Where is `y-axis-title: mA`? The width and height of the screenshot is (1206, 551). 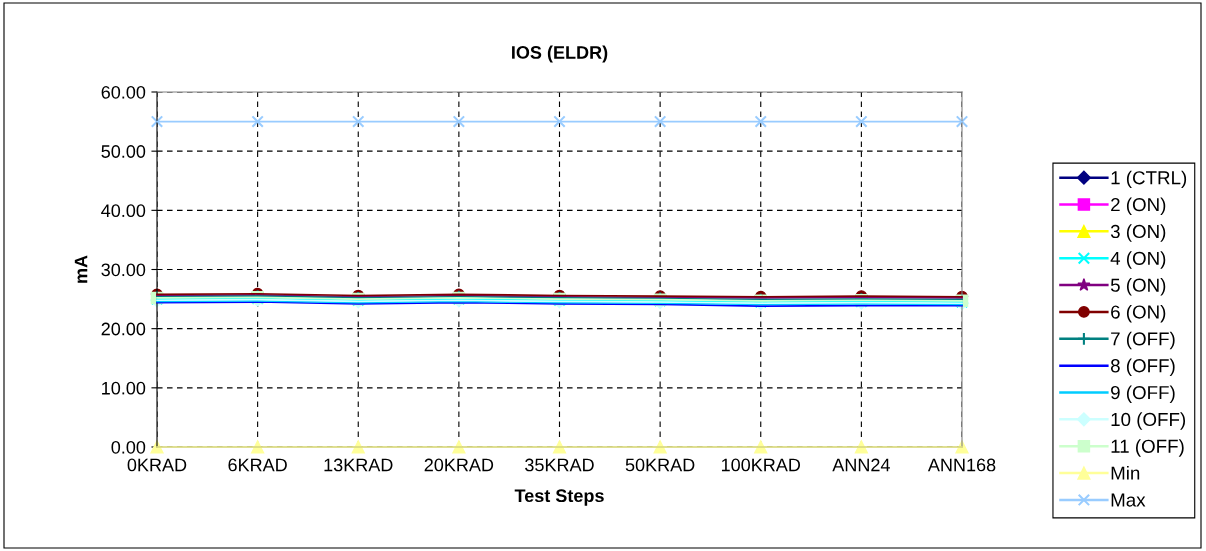
y-axis-title: mA is located at coordinates (81, 269).